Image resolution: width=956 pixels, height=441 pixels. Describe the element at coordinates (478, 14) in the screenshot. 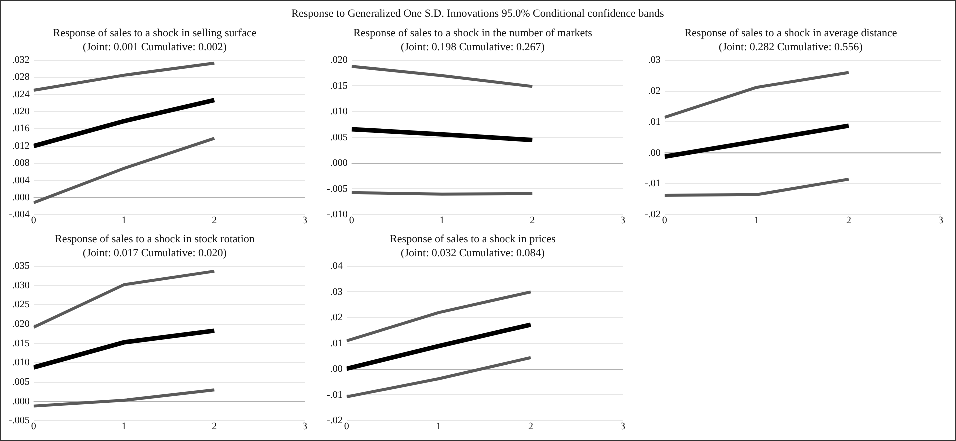

I see `text: Response to Generalized One S.D. Innovations 95.0% Conditional confidence bands` at that location.